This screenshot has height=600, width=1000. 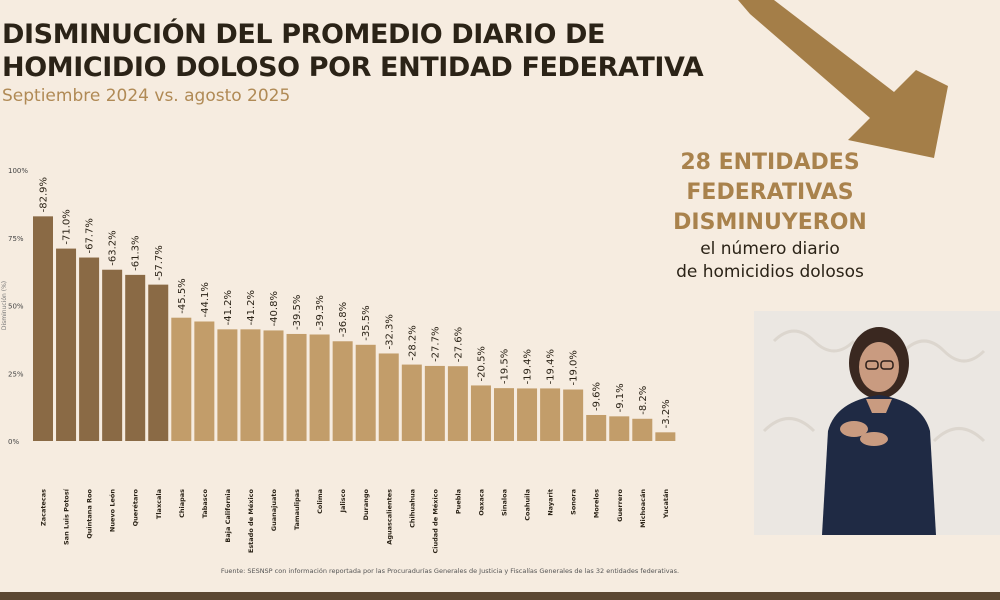 I want to click on data-label: -3.2%, so click(x=666, y=413).